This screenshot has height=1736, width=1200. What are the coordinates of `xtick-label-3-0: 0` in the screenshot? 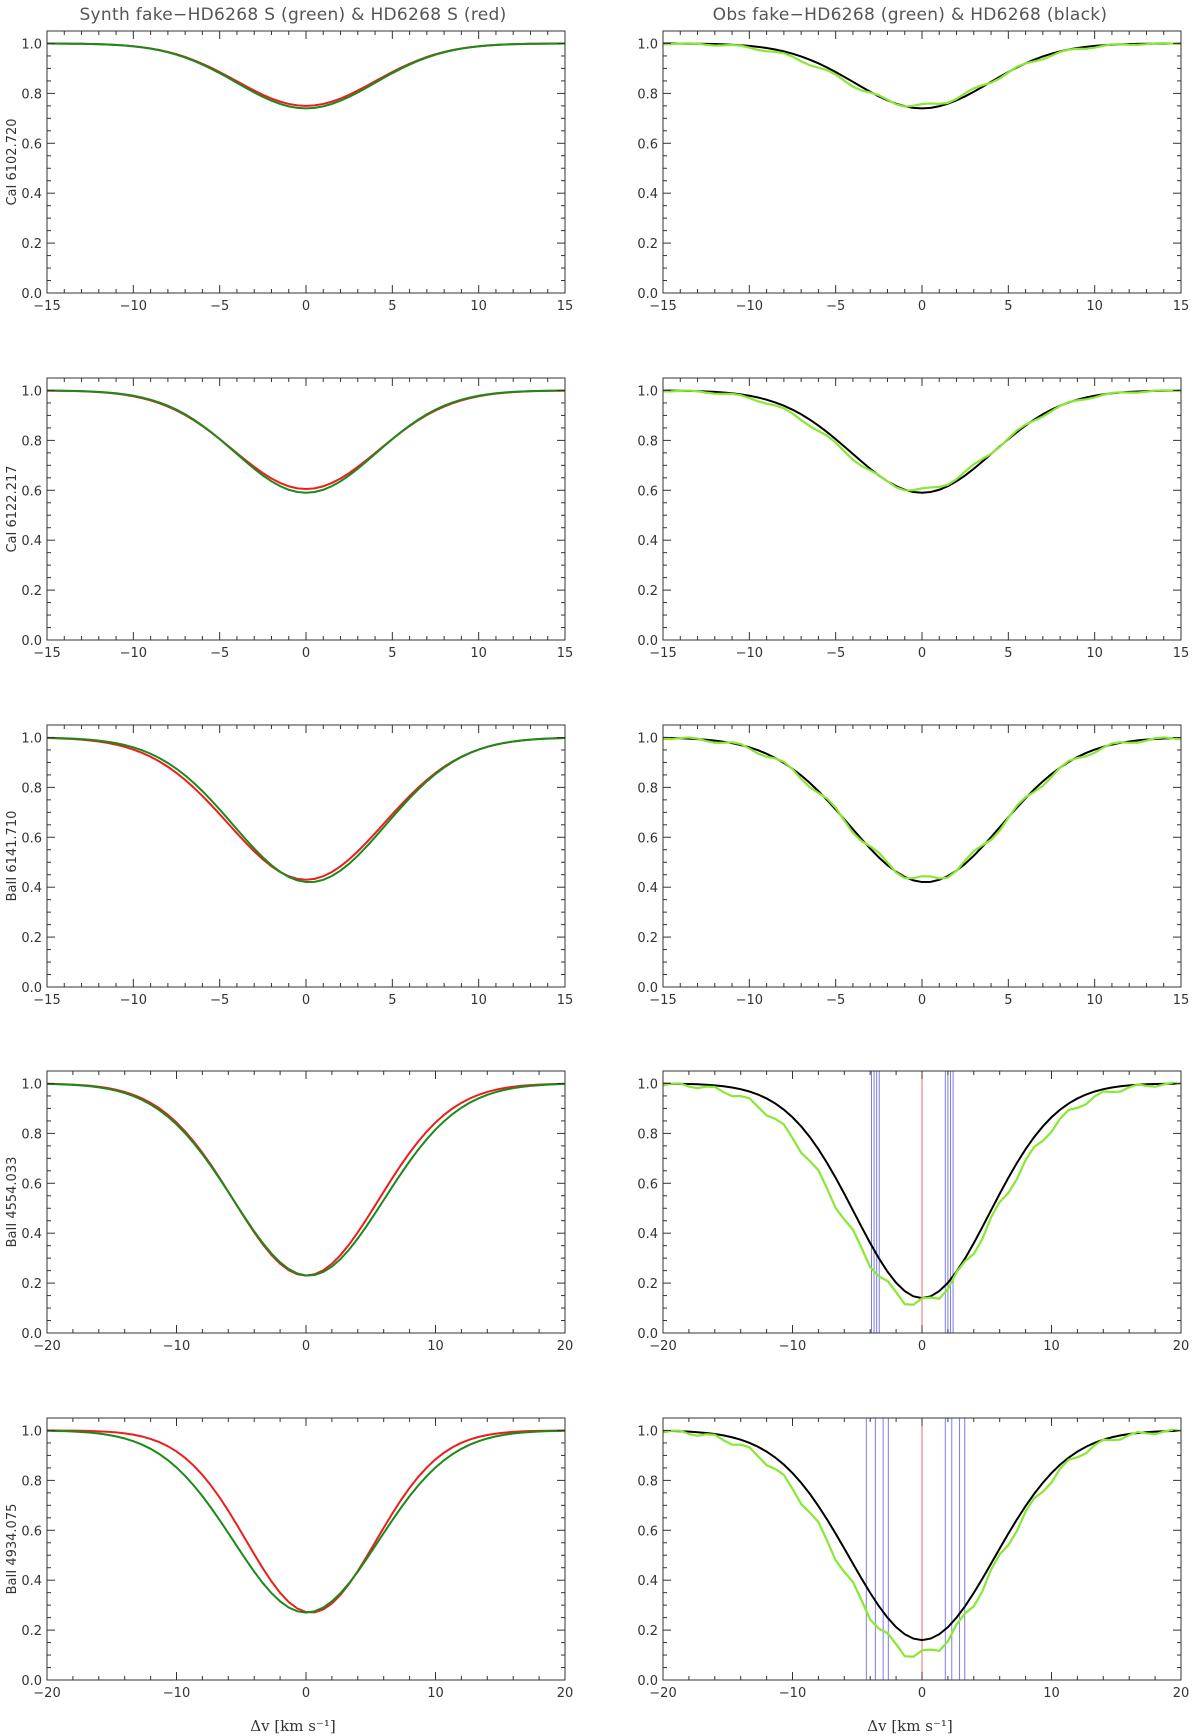 It's located at (922, 653).